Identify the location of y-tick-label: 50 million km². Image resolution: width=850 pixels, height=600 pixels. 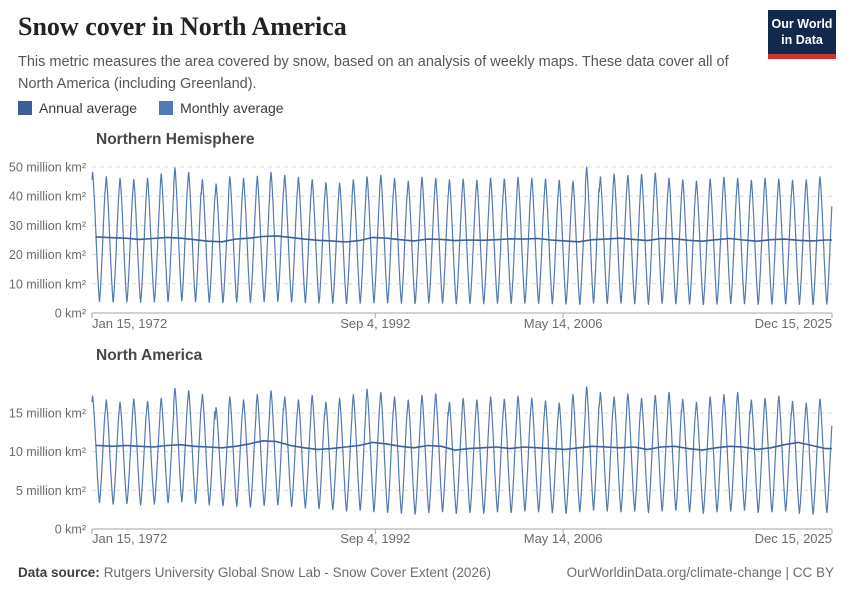
(47, 168).